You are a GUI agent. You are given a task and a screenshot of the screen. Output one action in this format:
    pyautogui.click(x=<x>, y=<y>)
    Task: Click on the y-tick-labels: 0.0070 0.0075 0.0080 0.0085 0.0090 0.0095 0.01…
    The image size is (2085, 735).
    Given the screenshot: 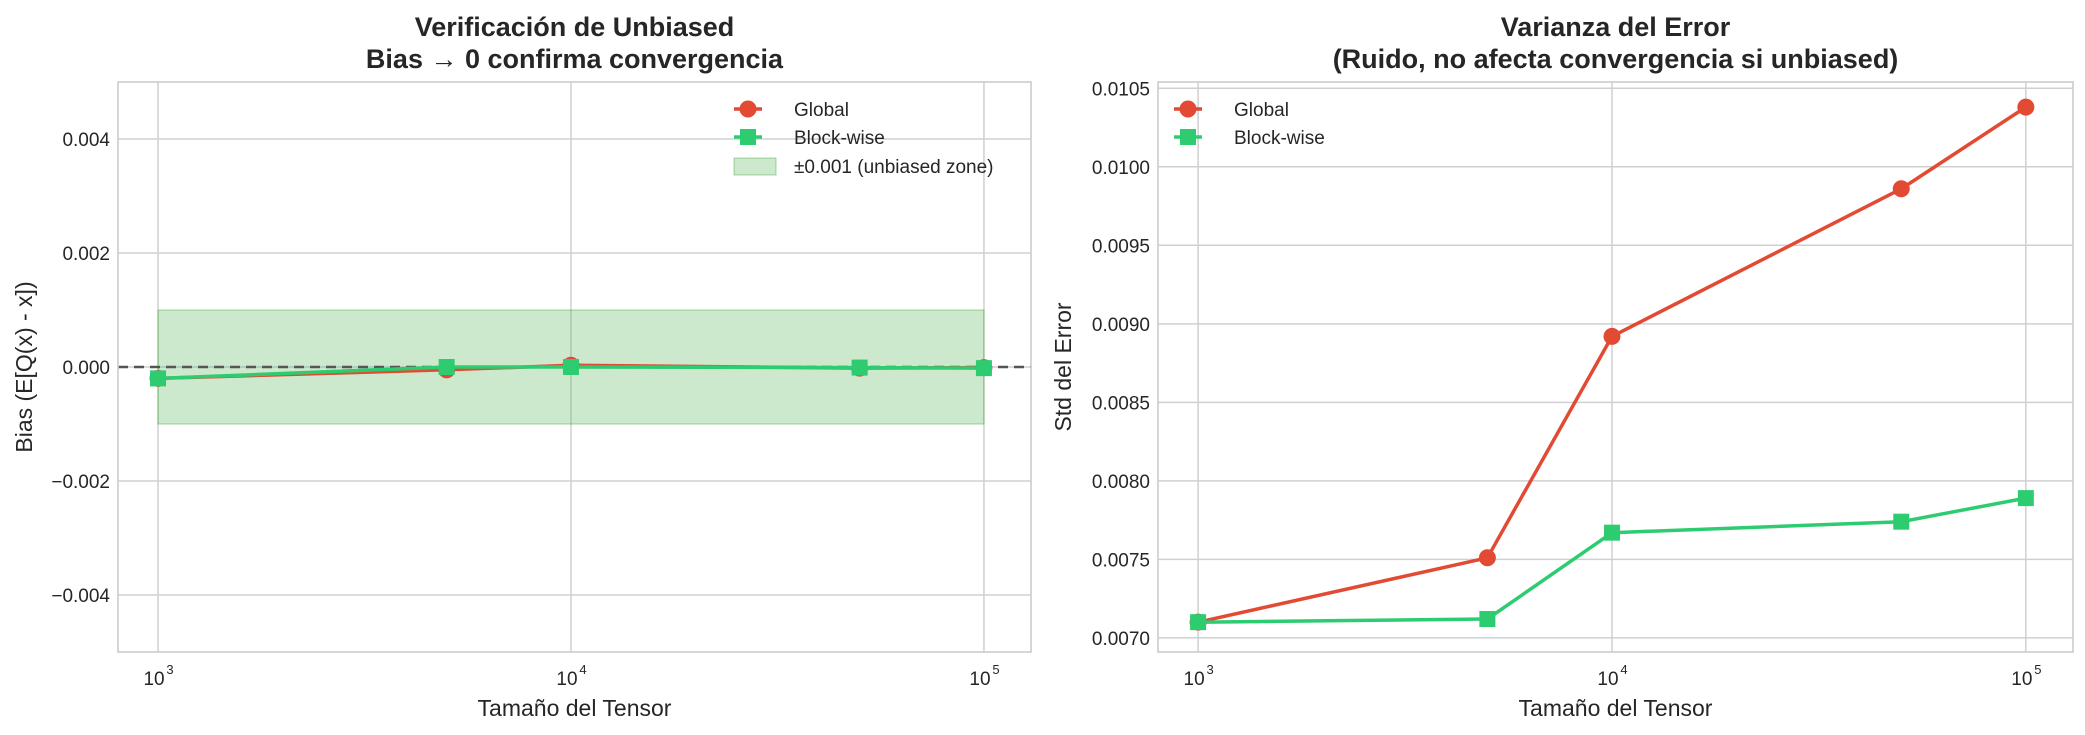 What is the action you would take?
    pyautogui.click(x=1121, y=364)
    